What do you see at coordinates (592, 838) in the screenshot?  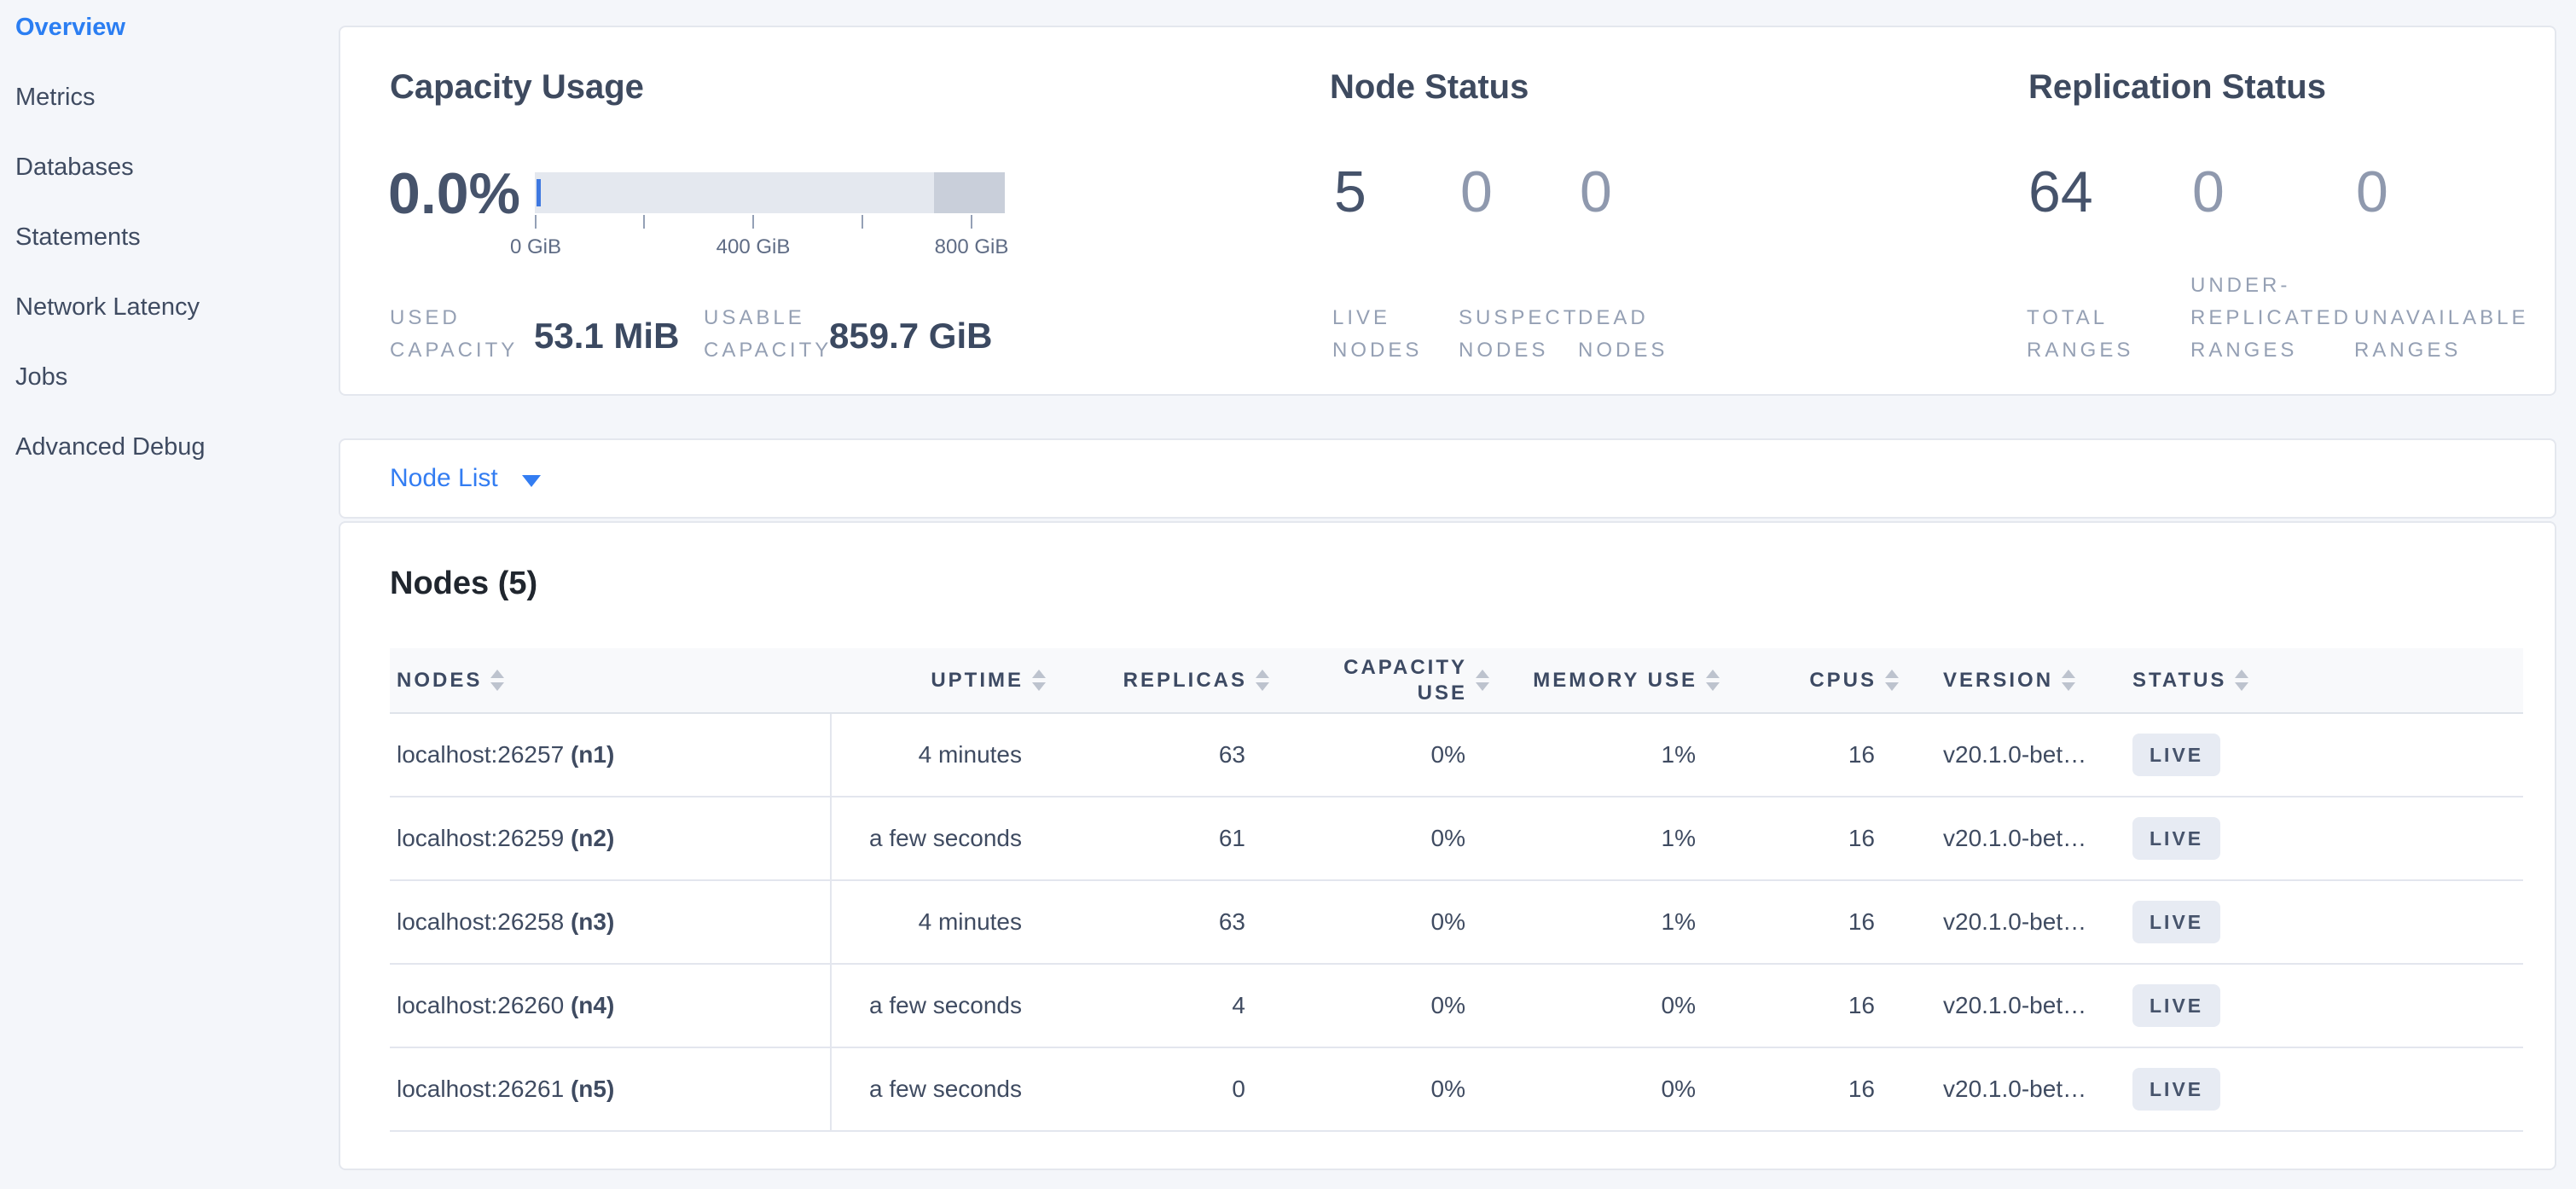 I see `node-id: (n2)` at bounding box center [592, 838].